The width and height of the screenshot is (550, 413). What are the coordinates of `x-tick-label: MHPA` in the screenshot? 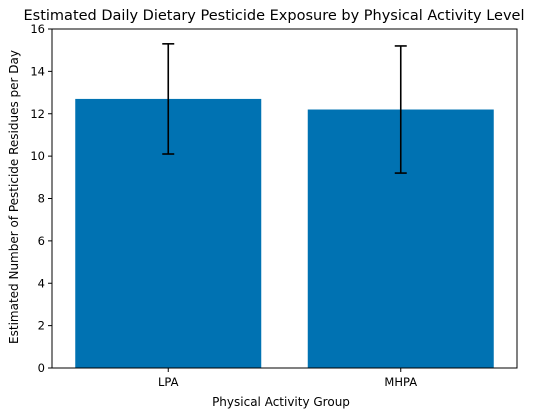 It's located at (400, 382).